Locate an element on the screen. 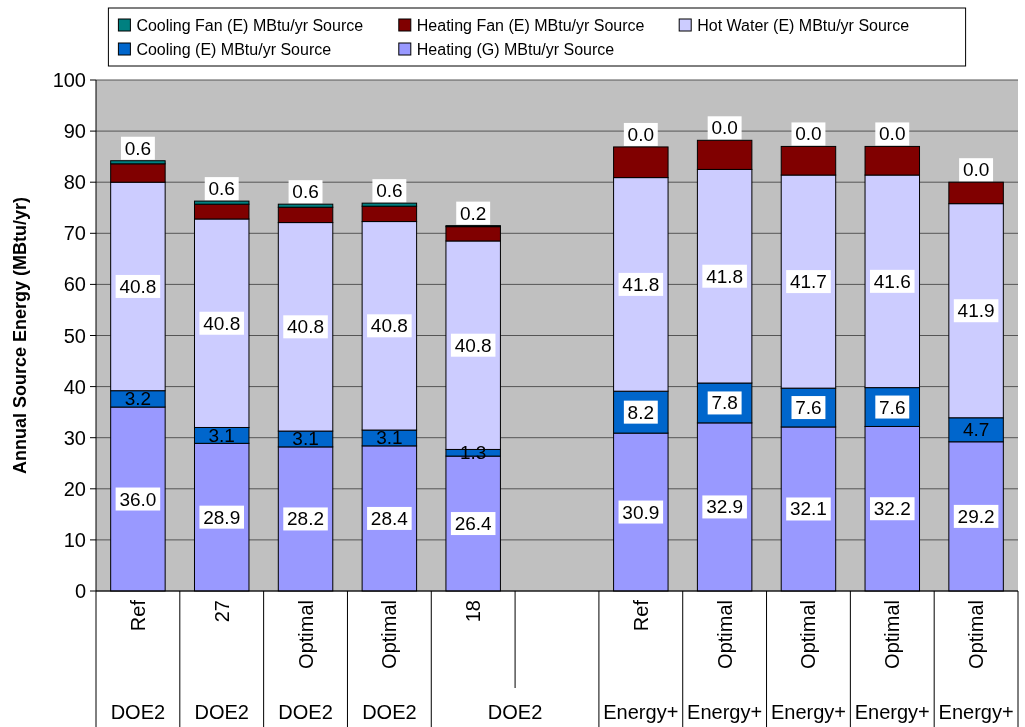  legend-label: Cooling (E) MBtu/yr Source is located at coordinates (234, 49).